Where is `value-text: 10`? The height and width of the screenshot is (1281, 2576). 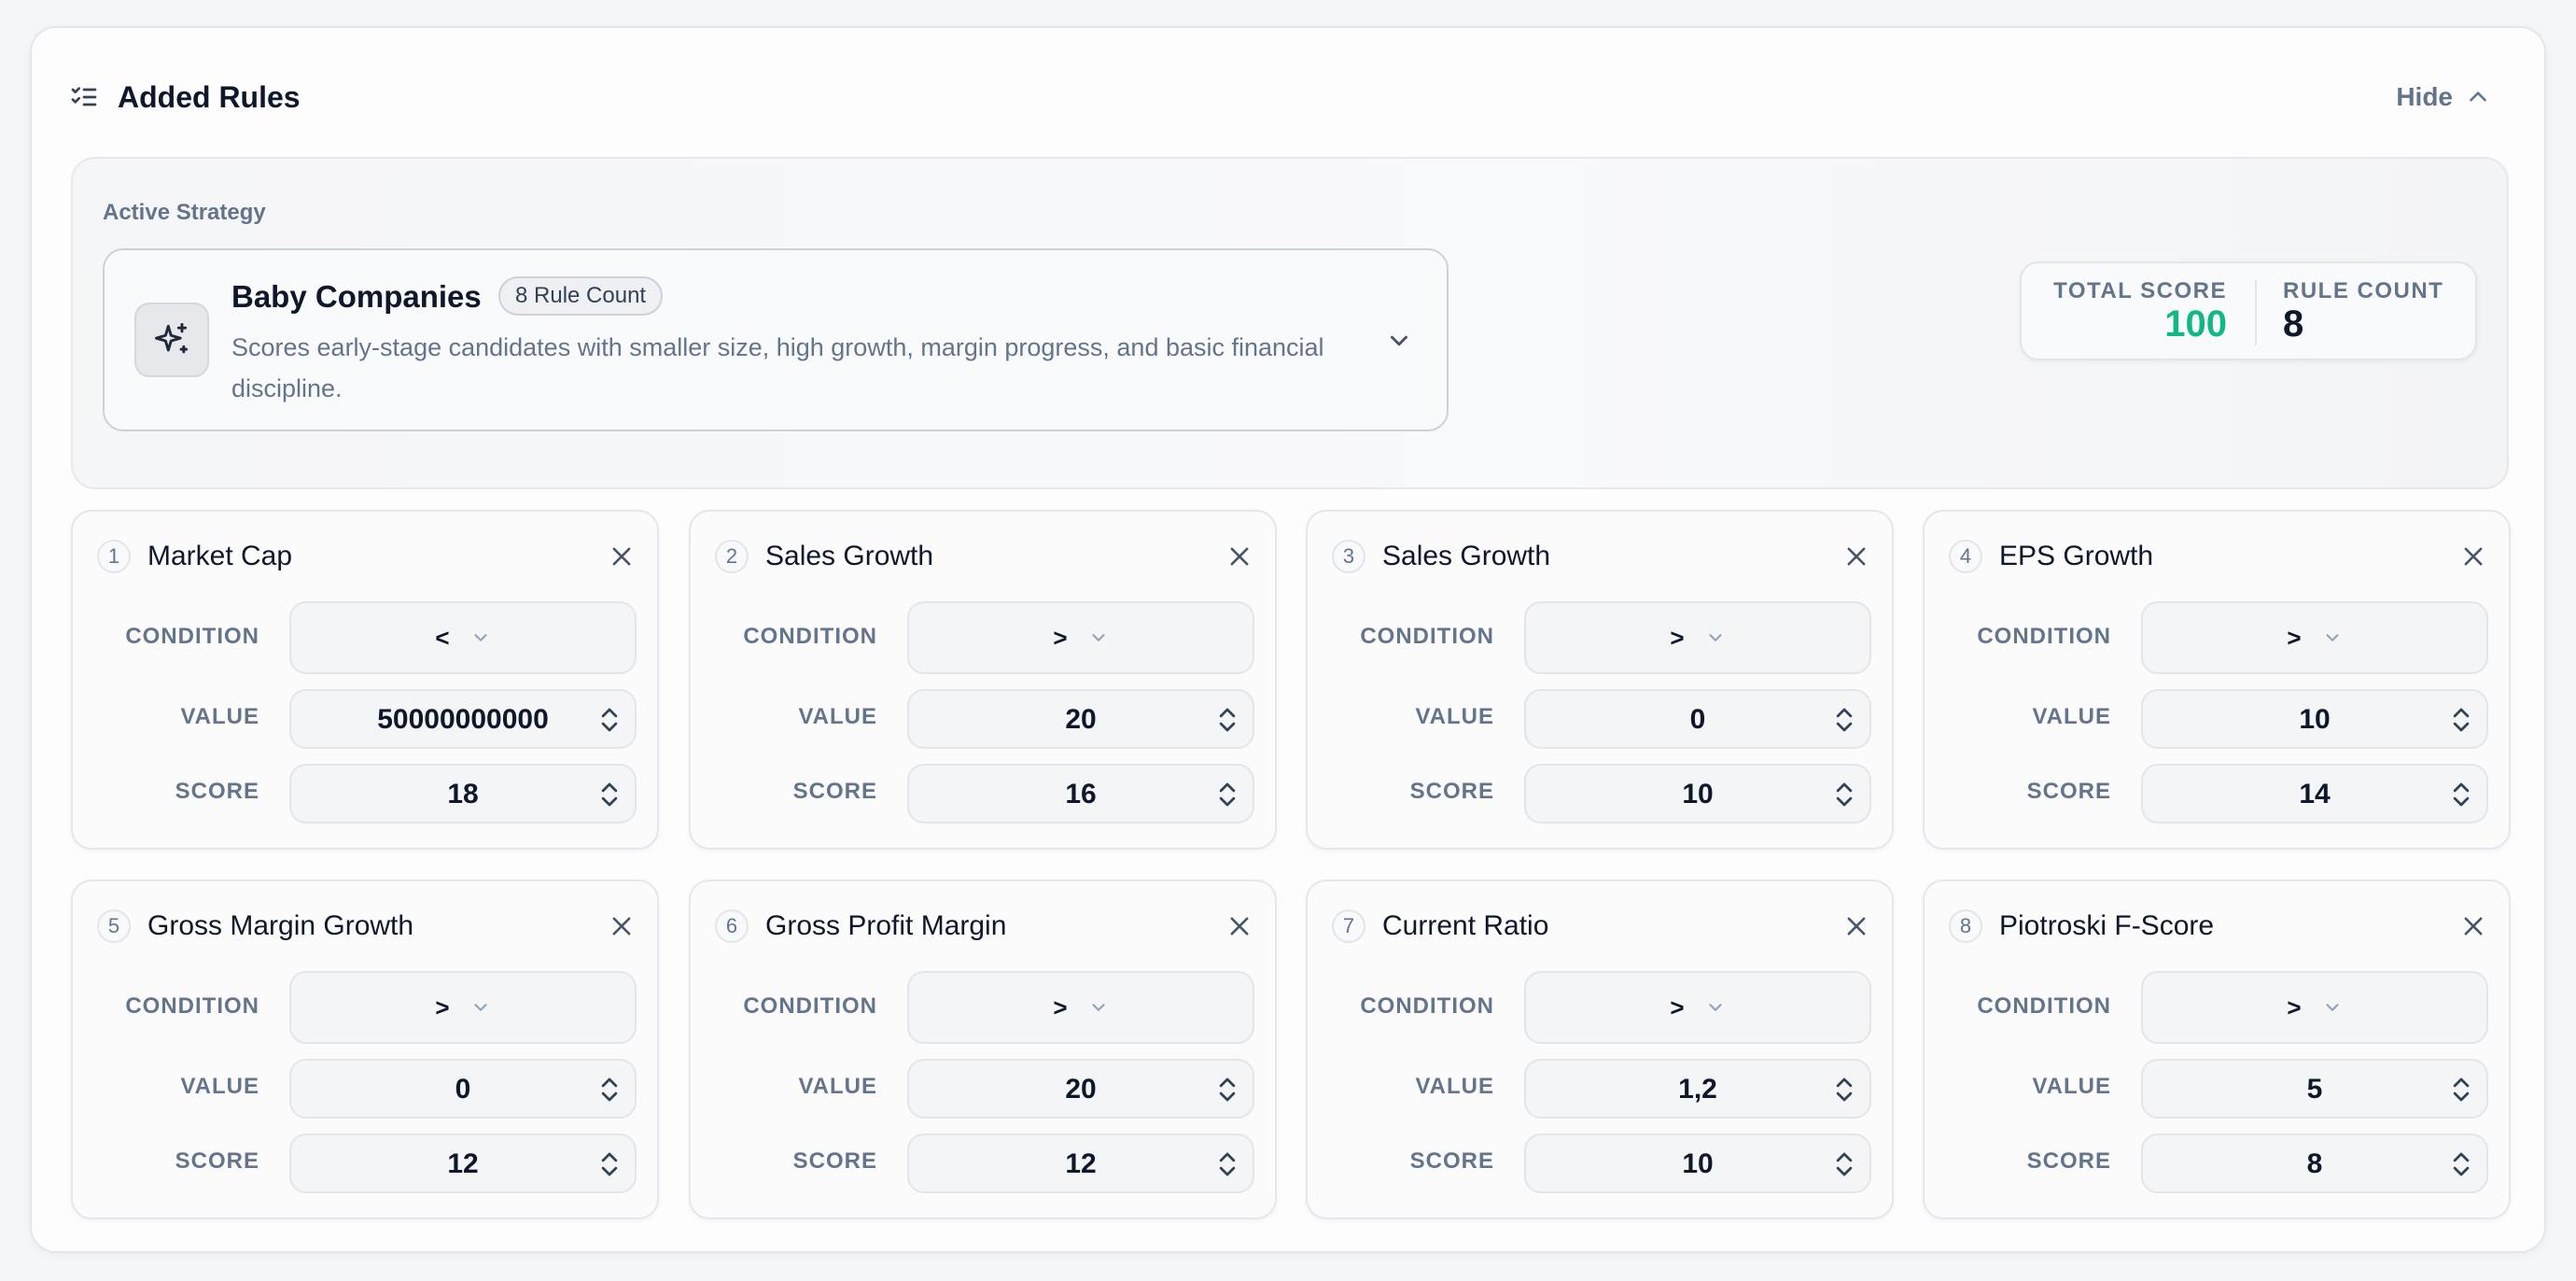
value-text: 10 is located at coordinates (2315, 719).